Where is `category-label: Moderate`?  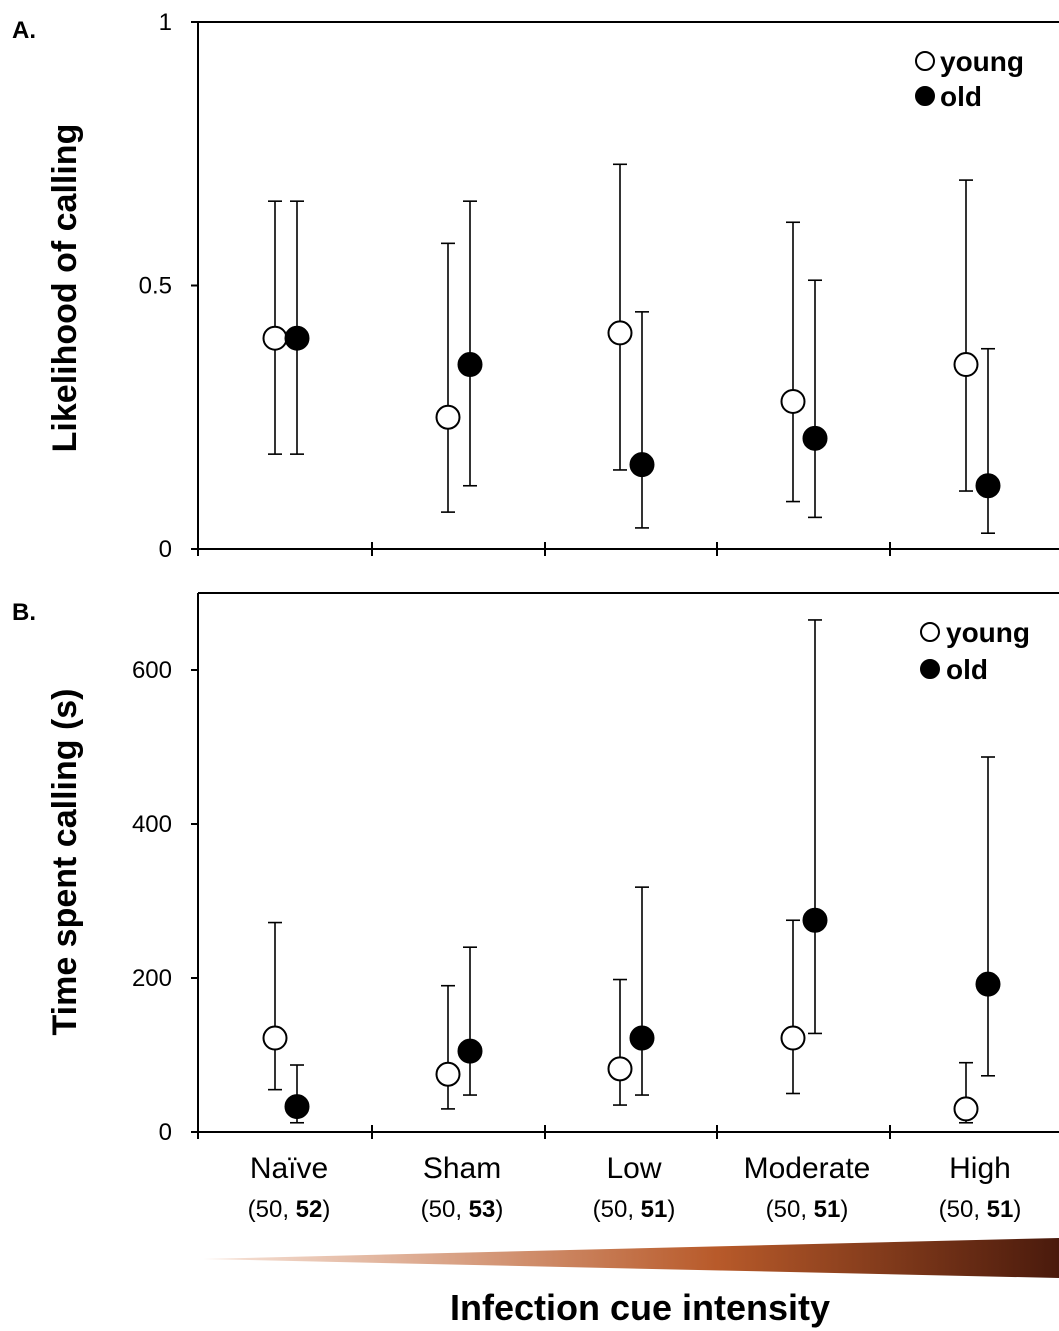 category-label: Moderate is located at coordinates (807, 1168).